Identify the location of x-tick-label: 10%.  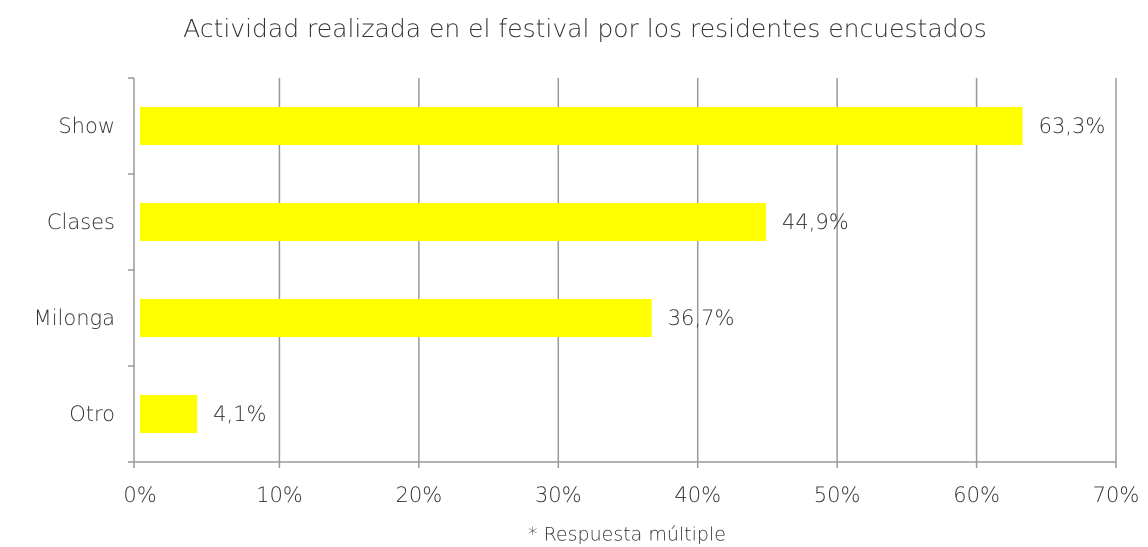
(279, 495).